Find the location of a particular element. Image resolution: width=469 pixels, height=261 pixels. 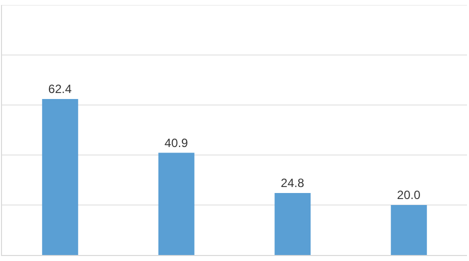

data-label: 20.0 is located at coordinates (409, 195).